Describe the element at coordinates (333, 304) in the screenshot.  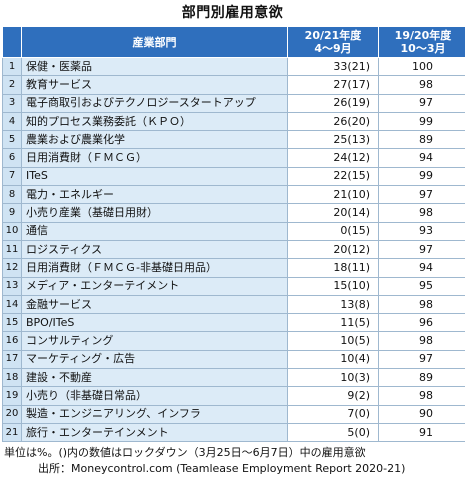
I see `row-value-fy2021: 13(8)` at that location.